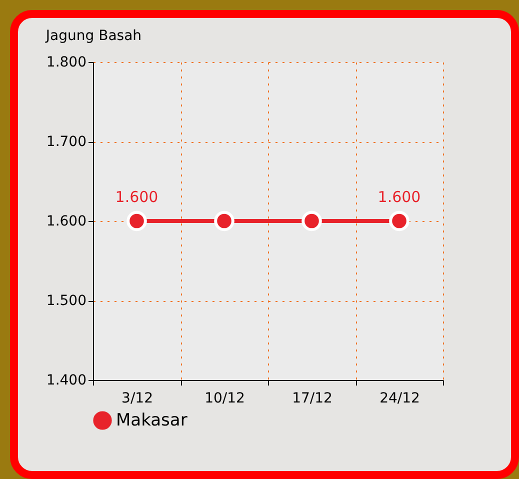 This screenshot has width=519, height=479. Describe the element at coordinates (137, 398) in the screenshot. I see `x-tick-label: 3/12` at that location.